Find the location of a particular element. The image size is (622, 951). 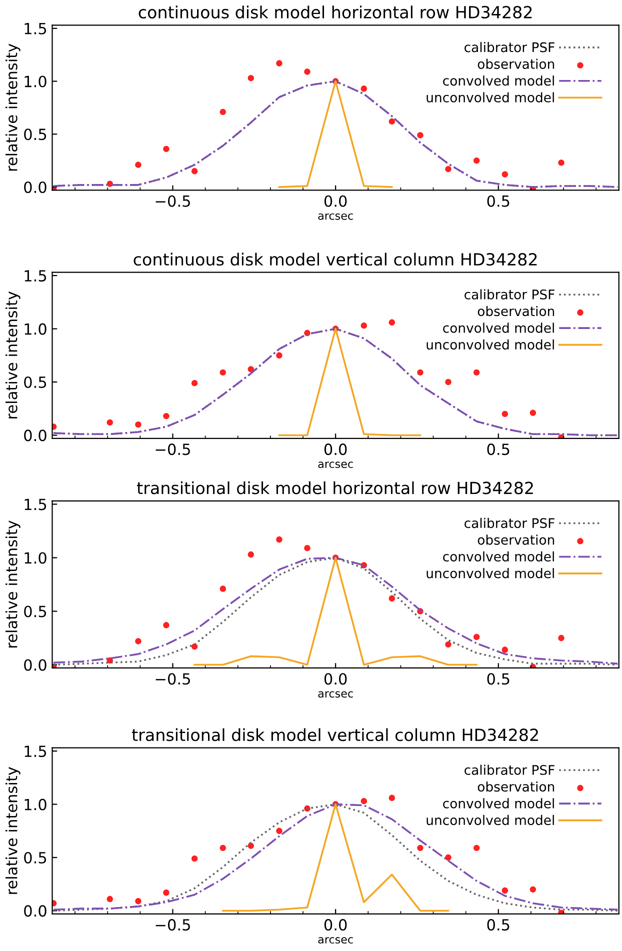

chart-title: continuous disk model vertical column HD34282 is located at coordinates (335, 259).